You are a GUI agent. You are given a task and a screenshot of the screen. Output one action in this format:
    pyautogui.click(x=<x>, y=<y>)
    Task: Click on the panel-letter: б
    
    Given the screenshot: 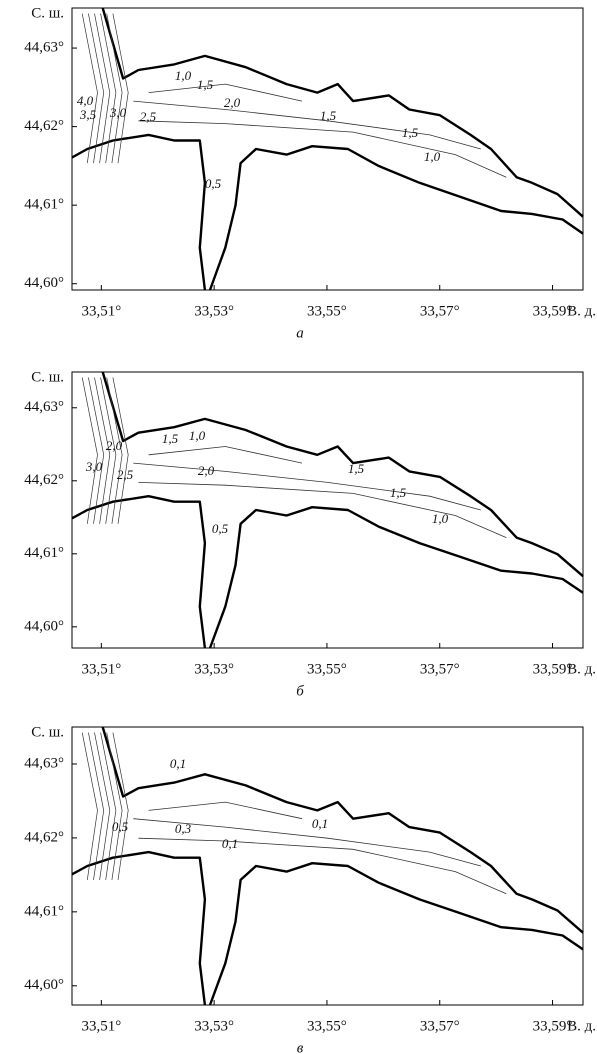 What is the action you would take?
    pyautogui.click(x=300, y=691)
    